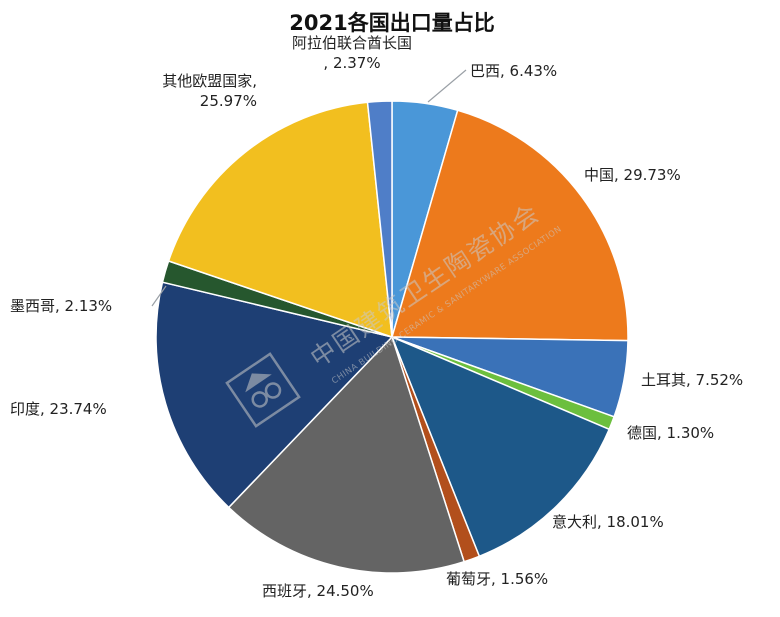 This screenshot has height=617, width=780. Describe the element at coordinates (318, 591) in the screenshot. I see `data-label-7: 西班牙, 24.50%` at that location.